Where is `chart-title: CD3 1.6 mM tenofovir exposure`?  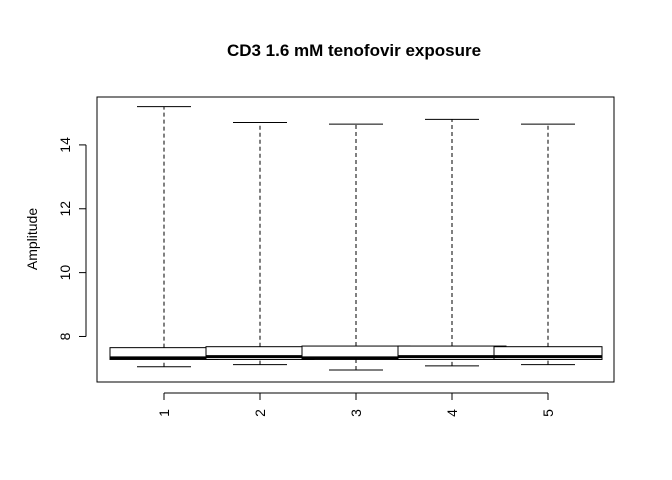
chart-title: CD3 1.6 mM tenofovir exposure is located at coordinates (354, 50).